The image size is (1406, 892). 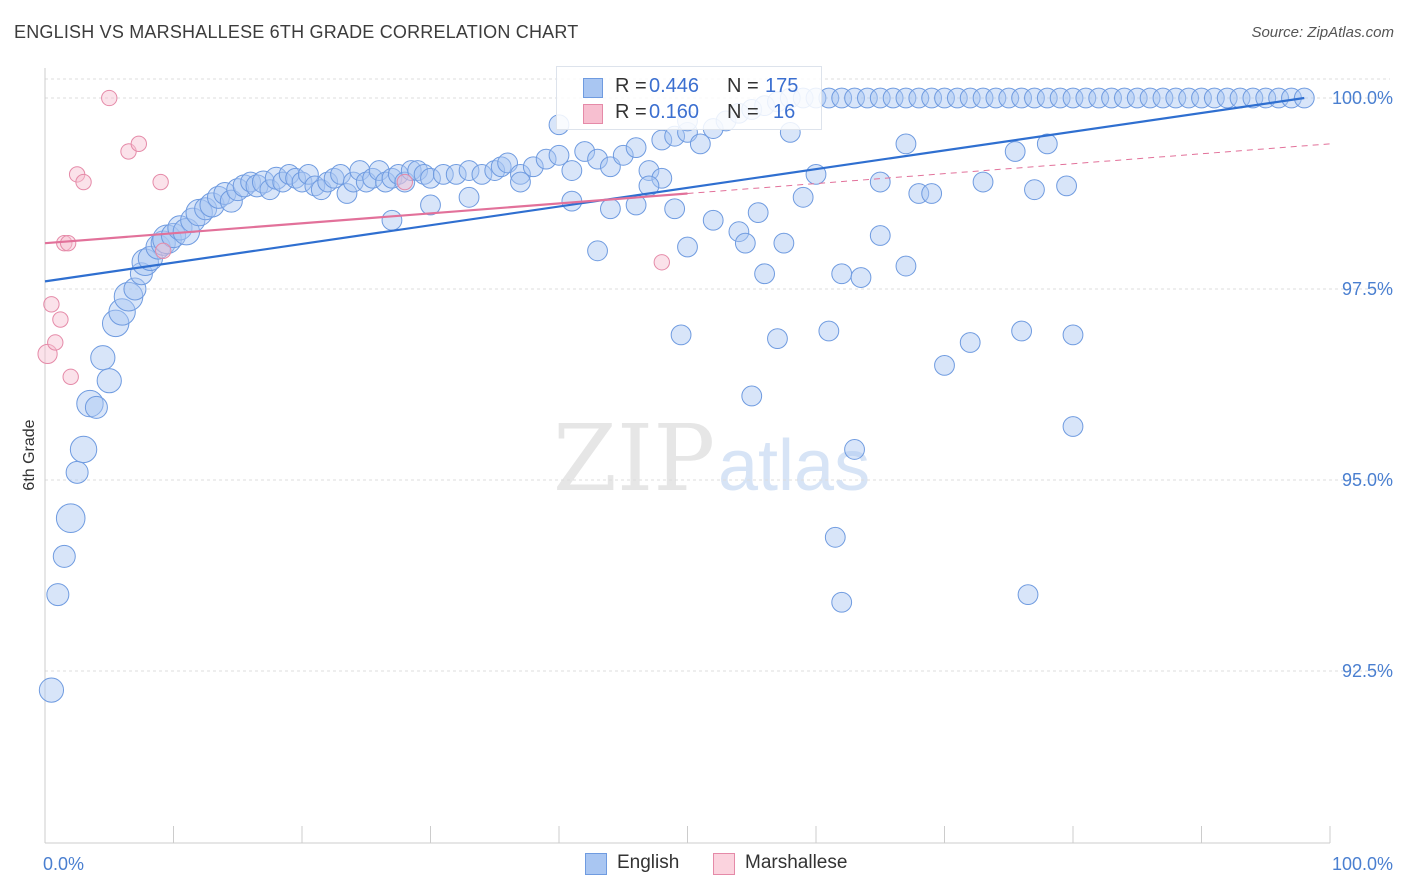 I want to click on legend-label-marshallese: Marshallese, so click(x=796, y=862).